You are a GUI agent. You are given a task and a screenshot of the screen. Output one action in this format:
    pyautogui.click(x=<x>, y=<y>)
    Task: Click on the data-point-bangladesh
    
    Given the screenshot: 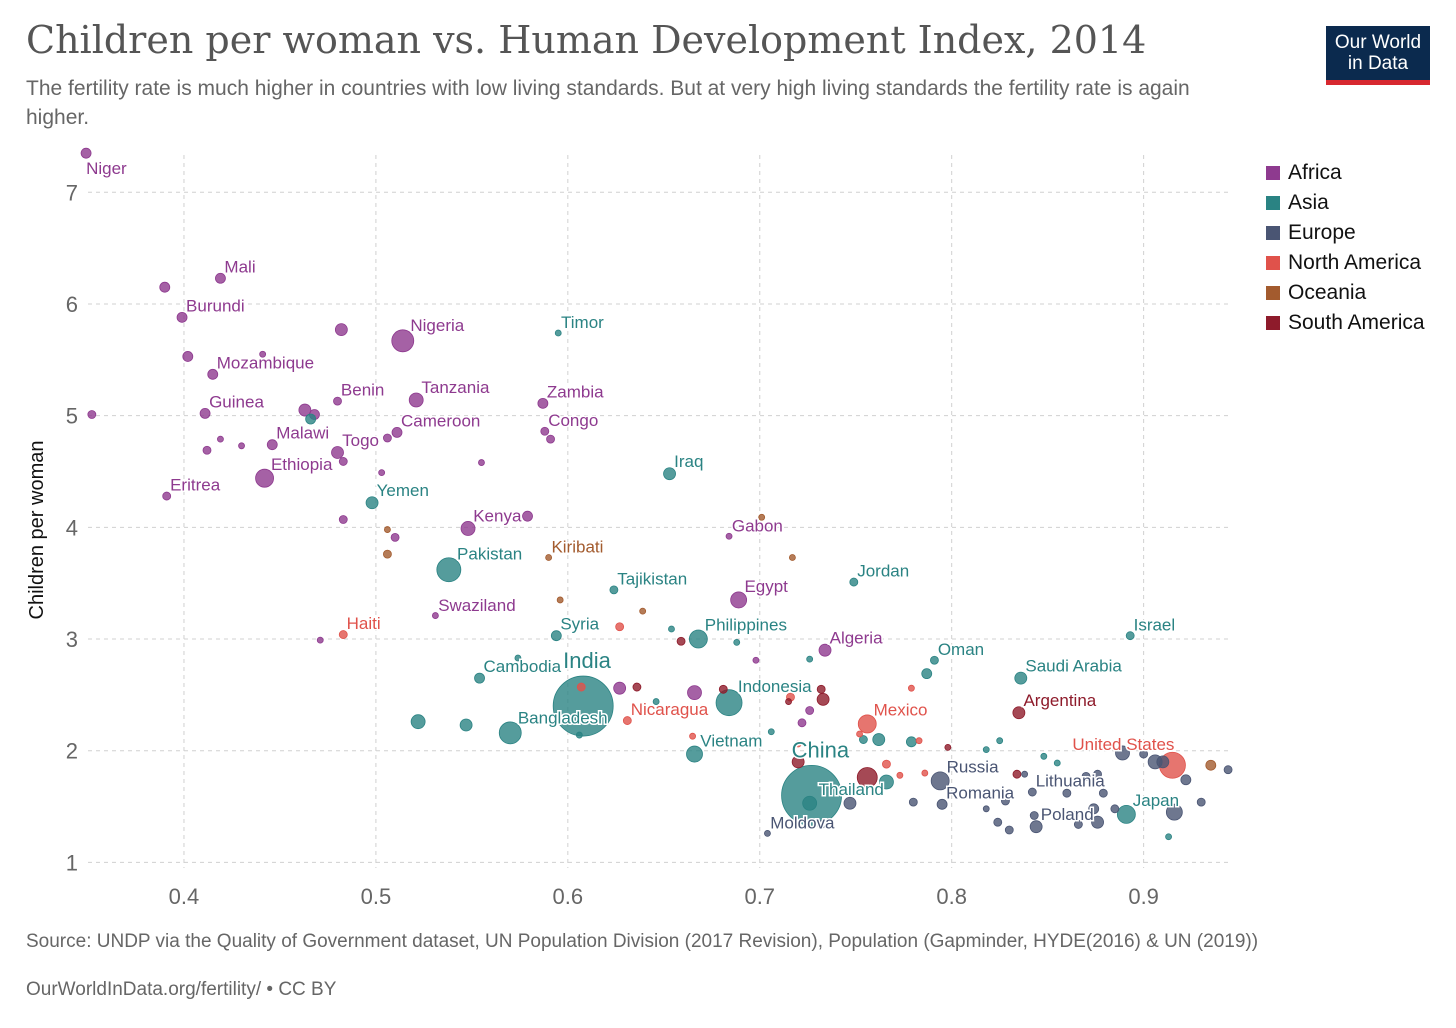 What is the action you would take?
    pyautogui.click(x=510, y=733)
    